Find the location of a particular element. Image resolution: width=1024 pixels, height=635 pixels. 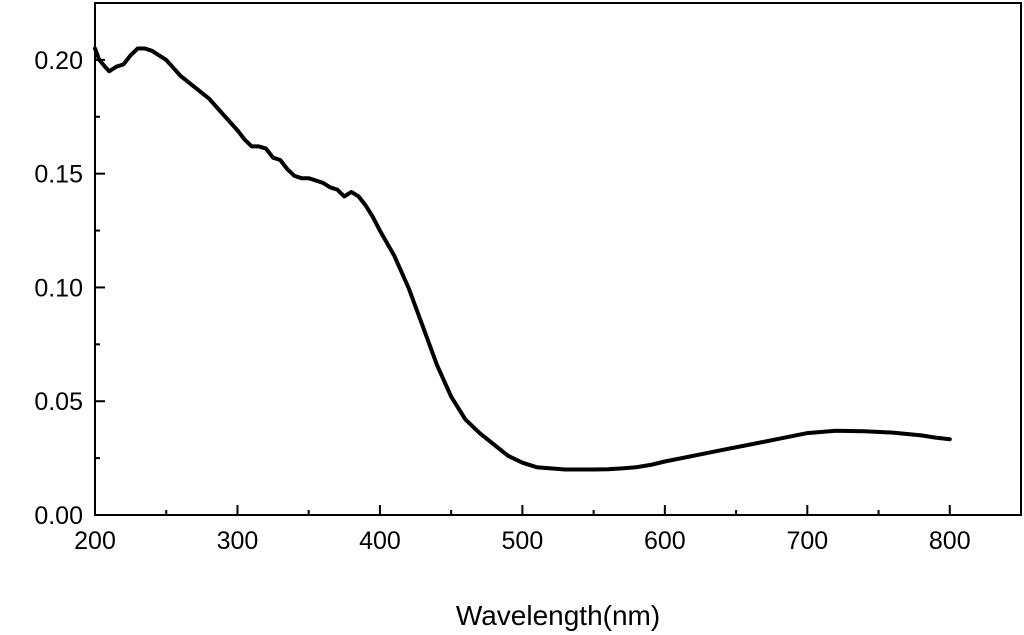

y-axis: 0.00 0.05 0.10 0.15 0.20 is located at coordinates (69, 288).